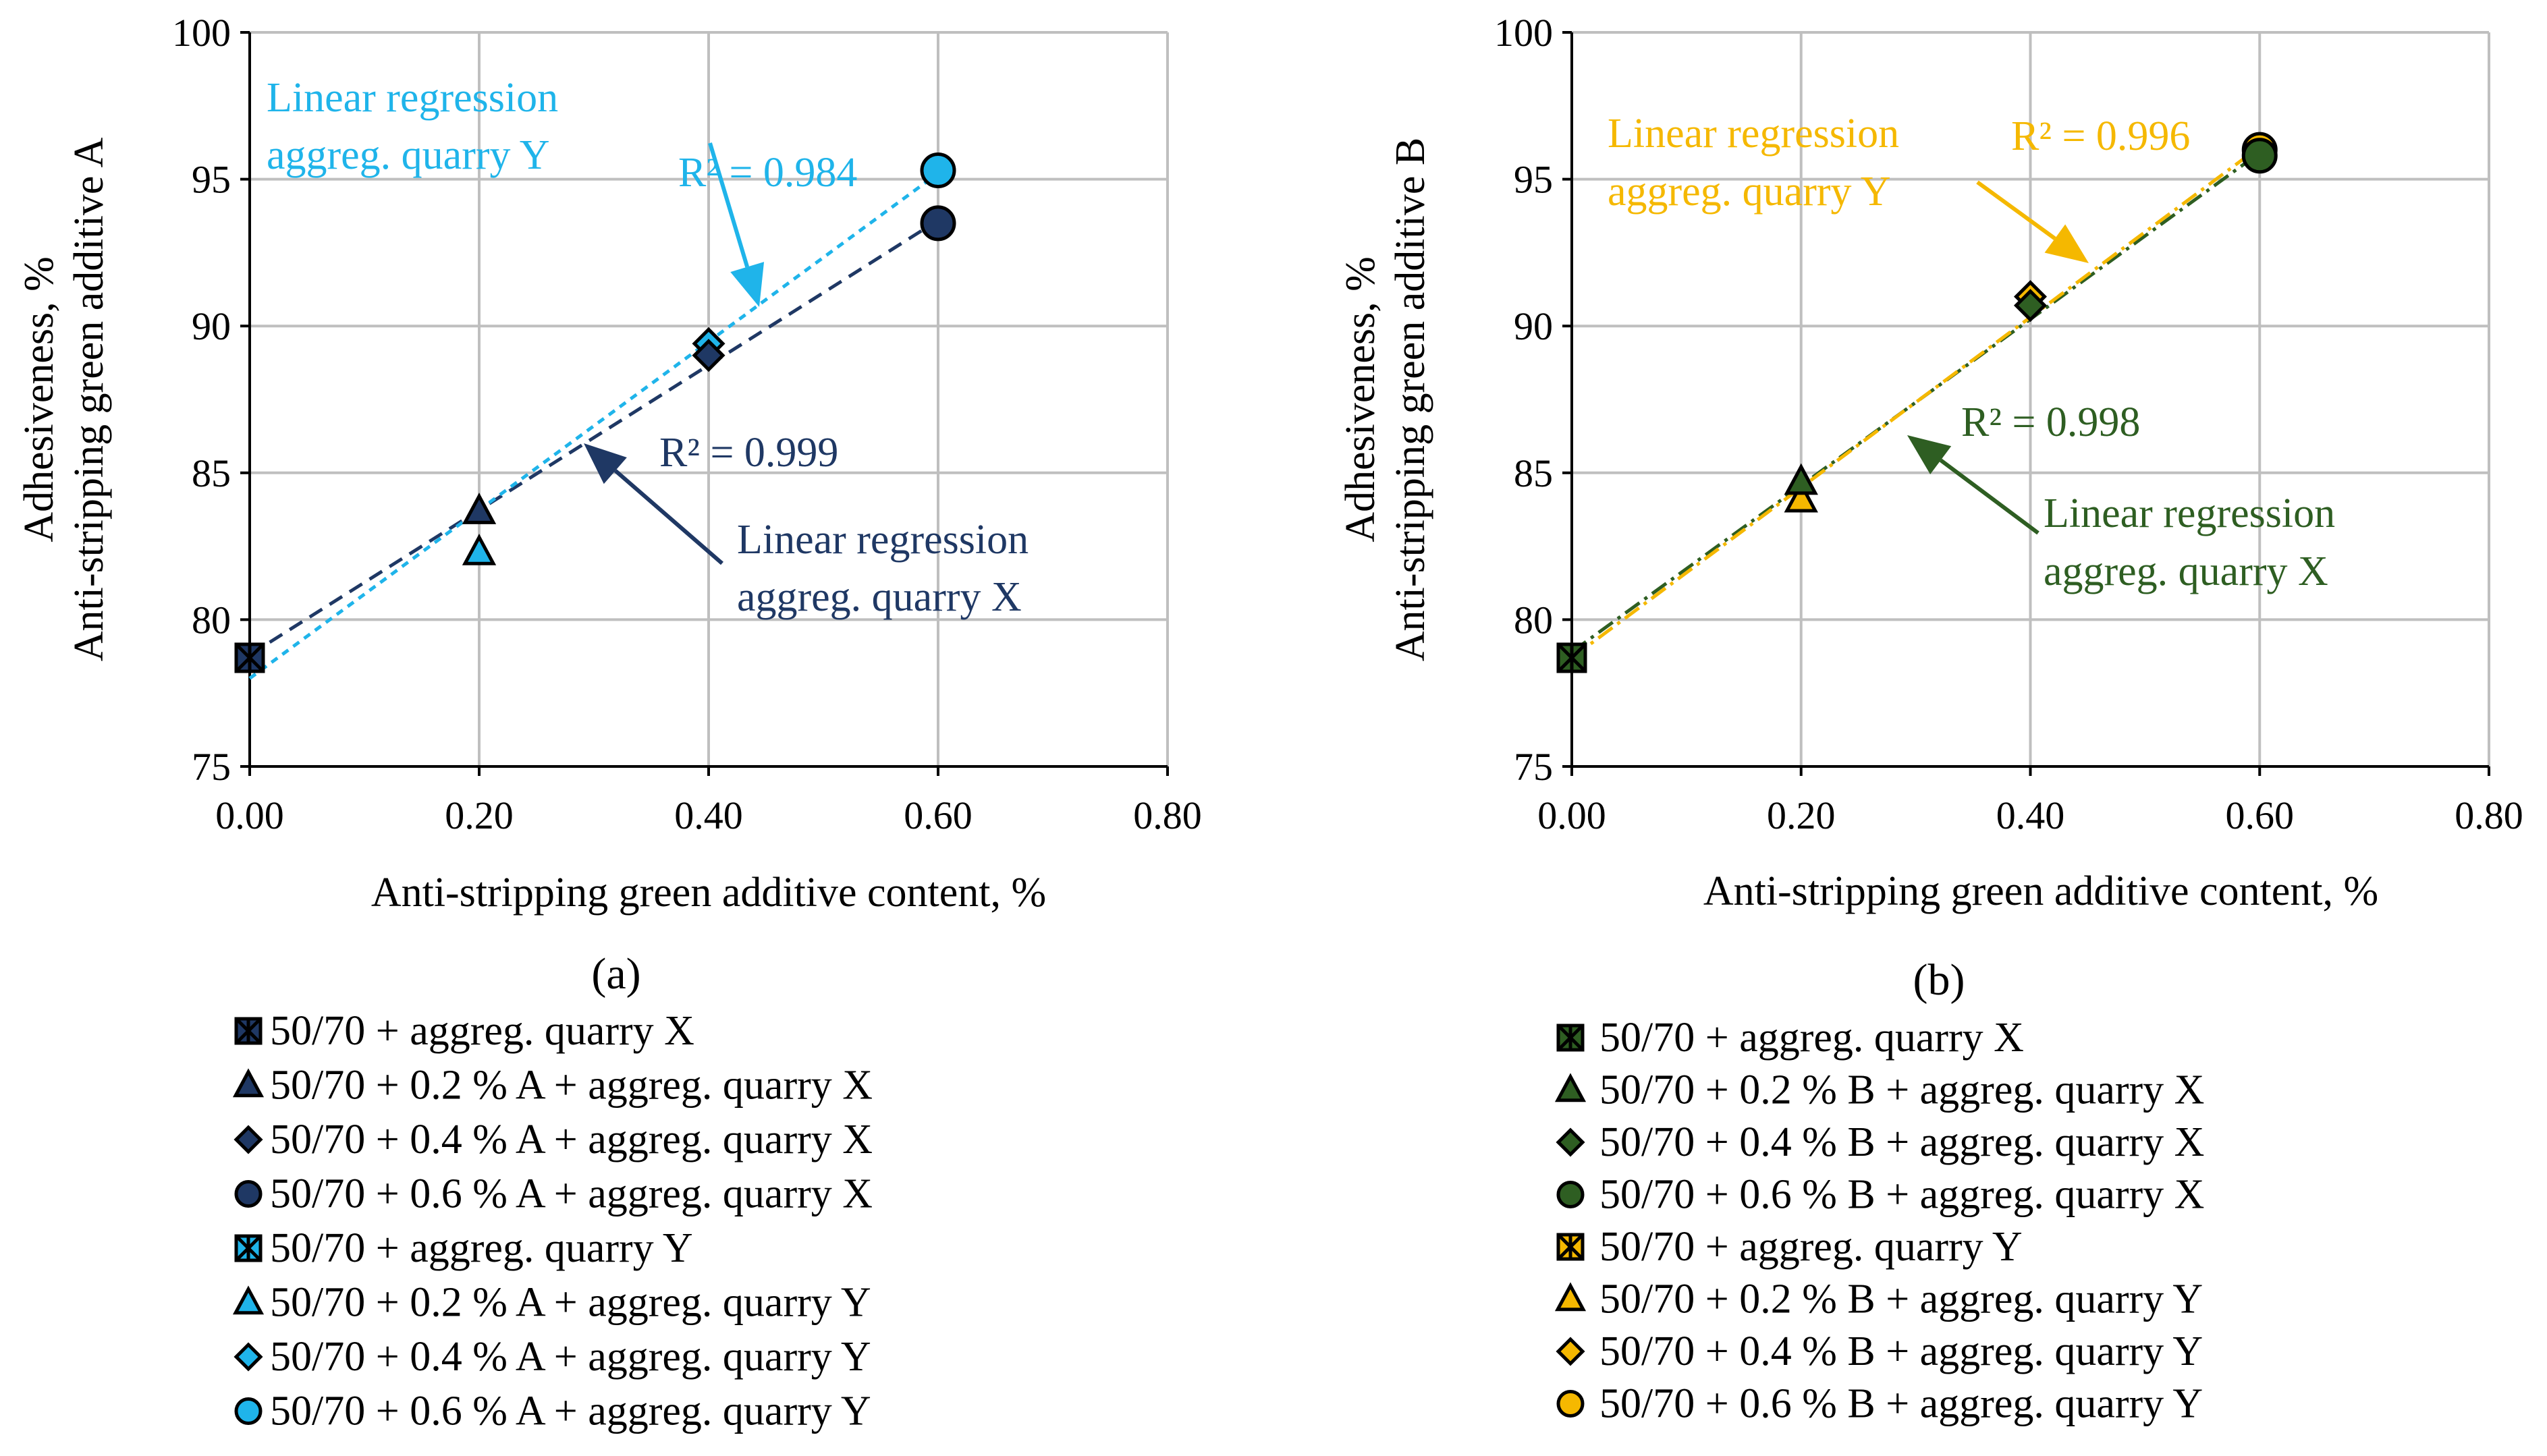 Image resolution: width=2547 pixels, height=1456 pixels. Describe the element at coordinates (212, 620) in the screenshot. I see `y-tick-label: 80` at that location.